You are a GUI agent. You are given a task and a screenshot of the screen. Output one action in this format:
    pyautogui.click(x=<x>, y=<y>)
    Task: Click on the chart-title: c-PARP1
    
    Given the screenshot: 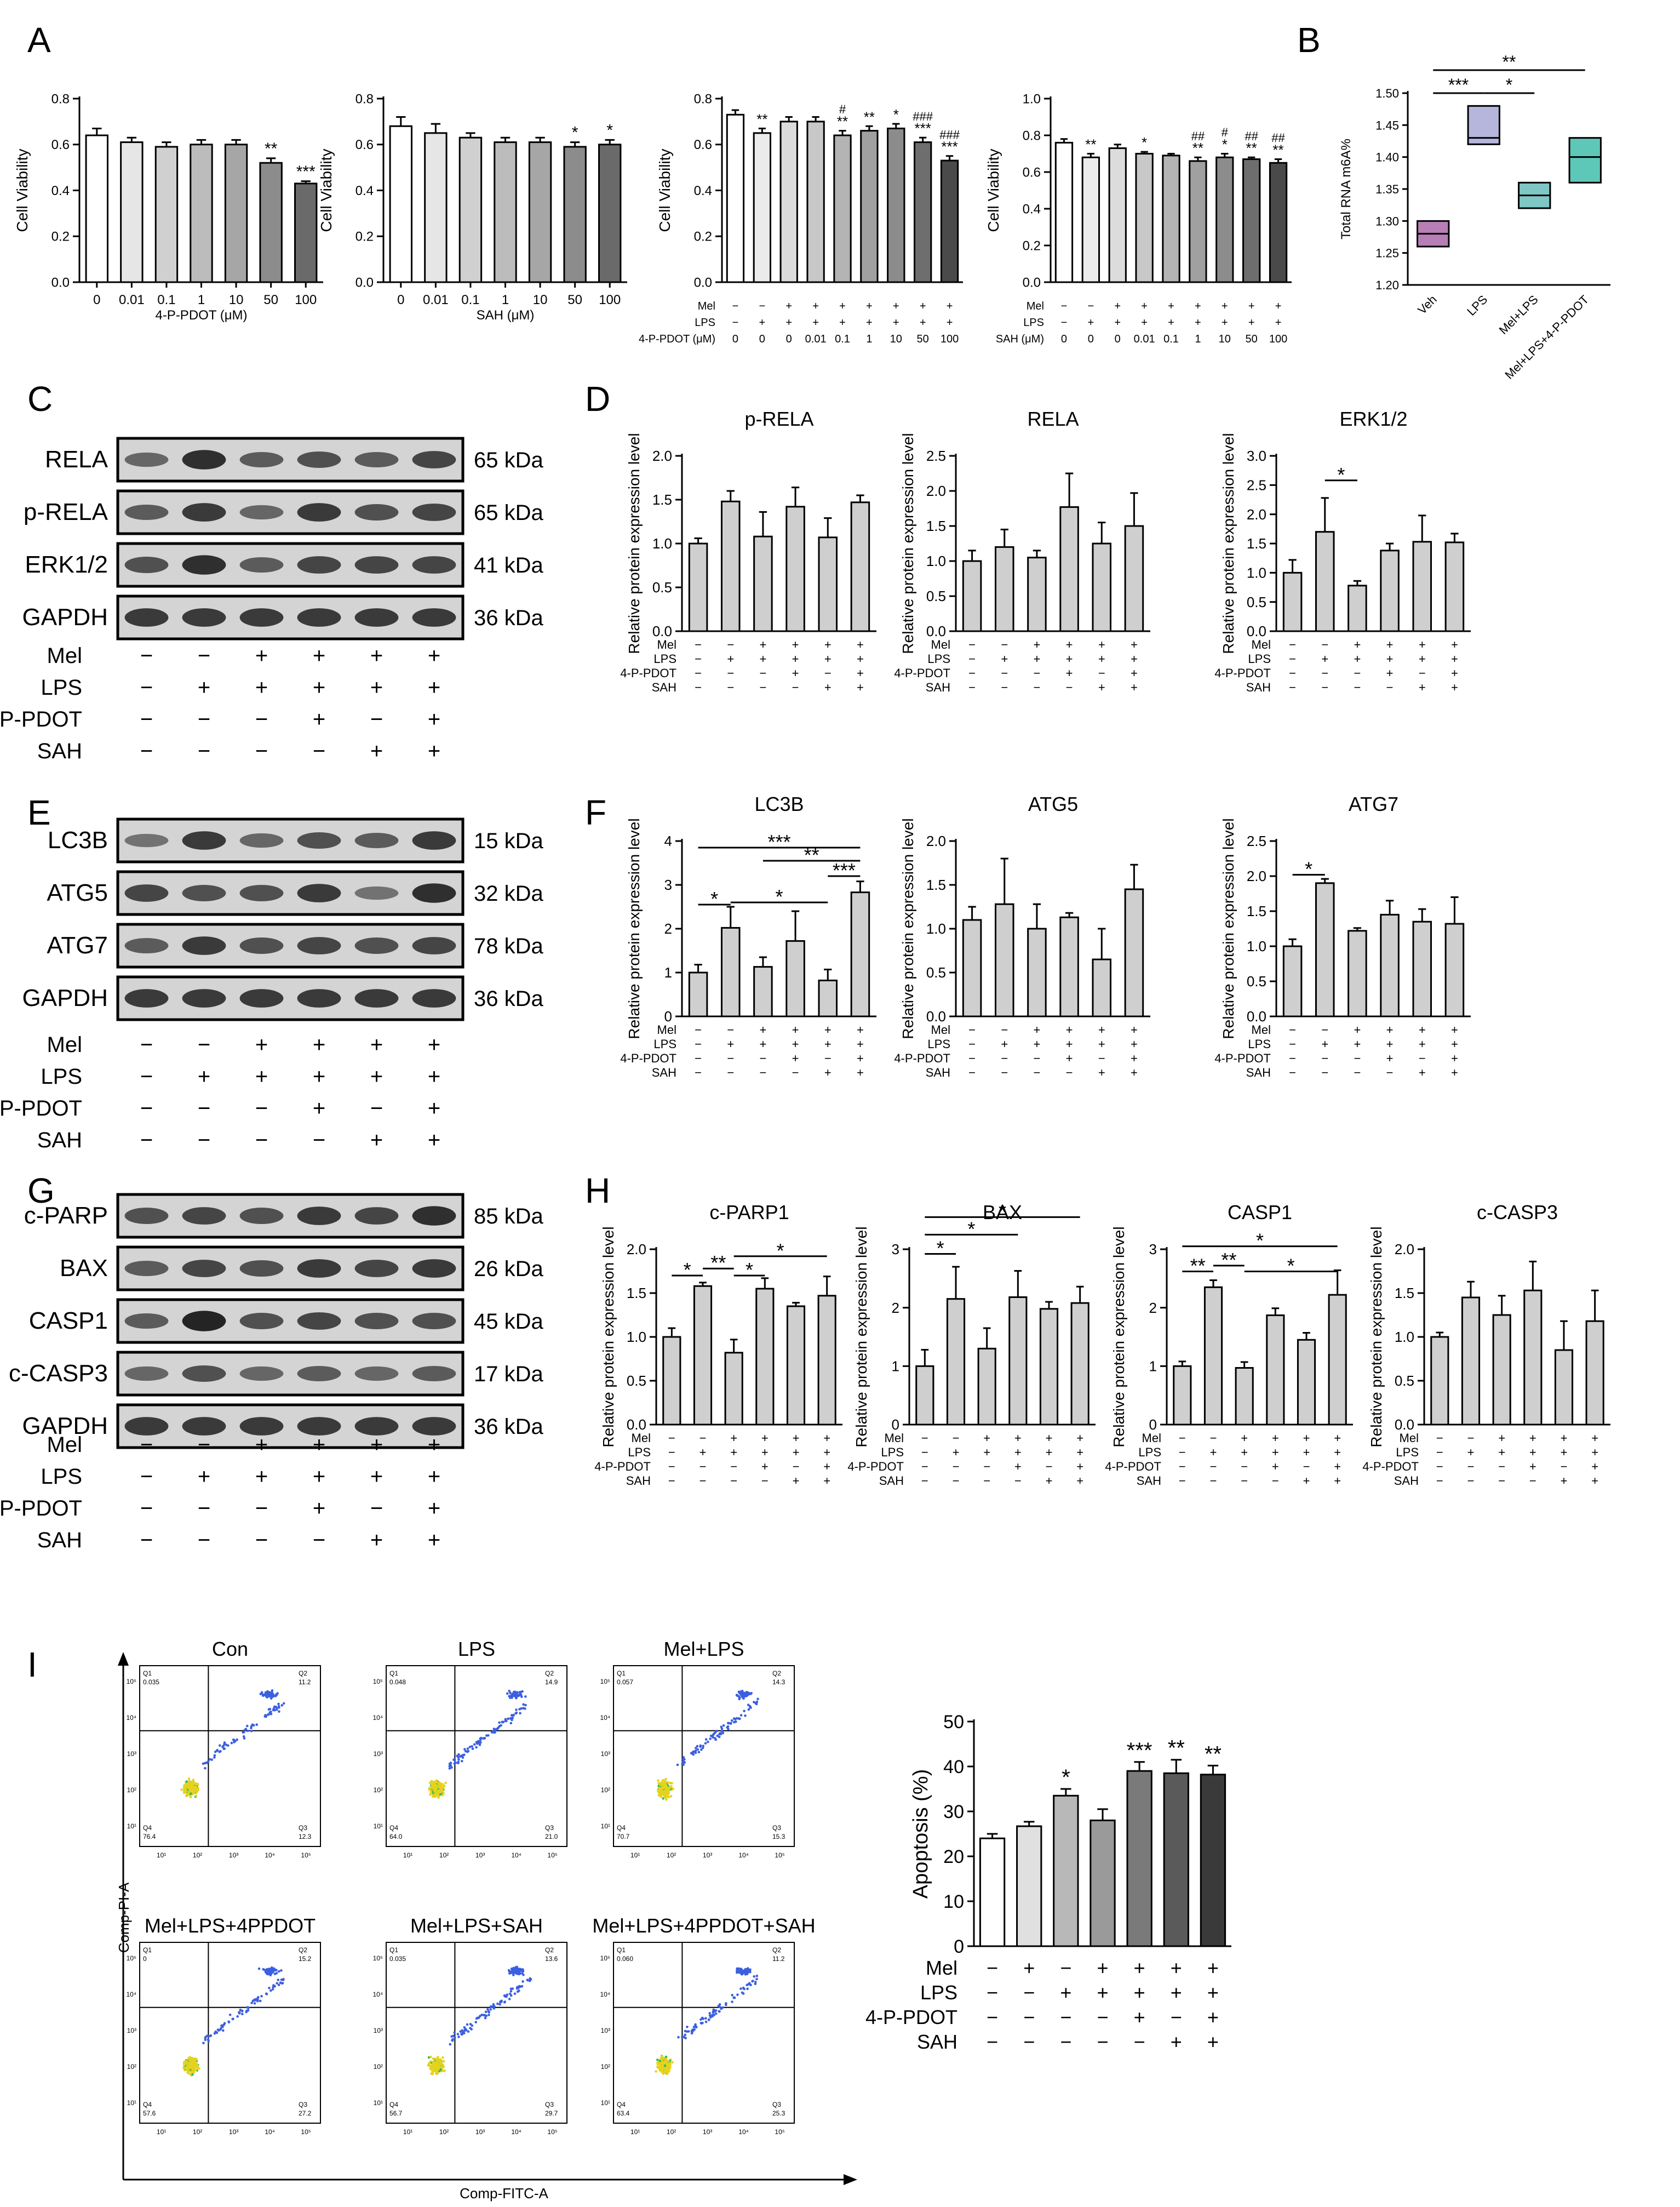 What is the action you would take?
    pyautogui.click(x=749, y=1212)
    